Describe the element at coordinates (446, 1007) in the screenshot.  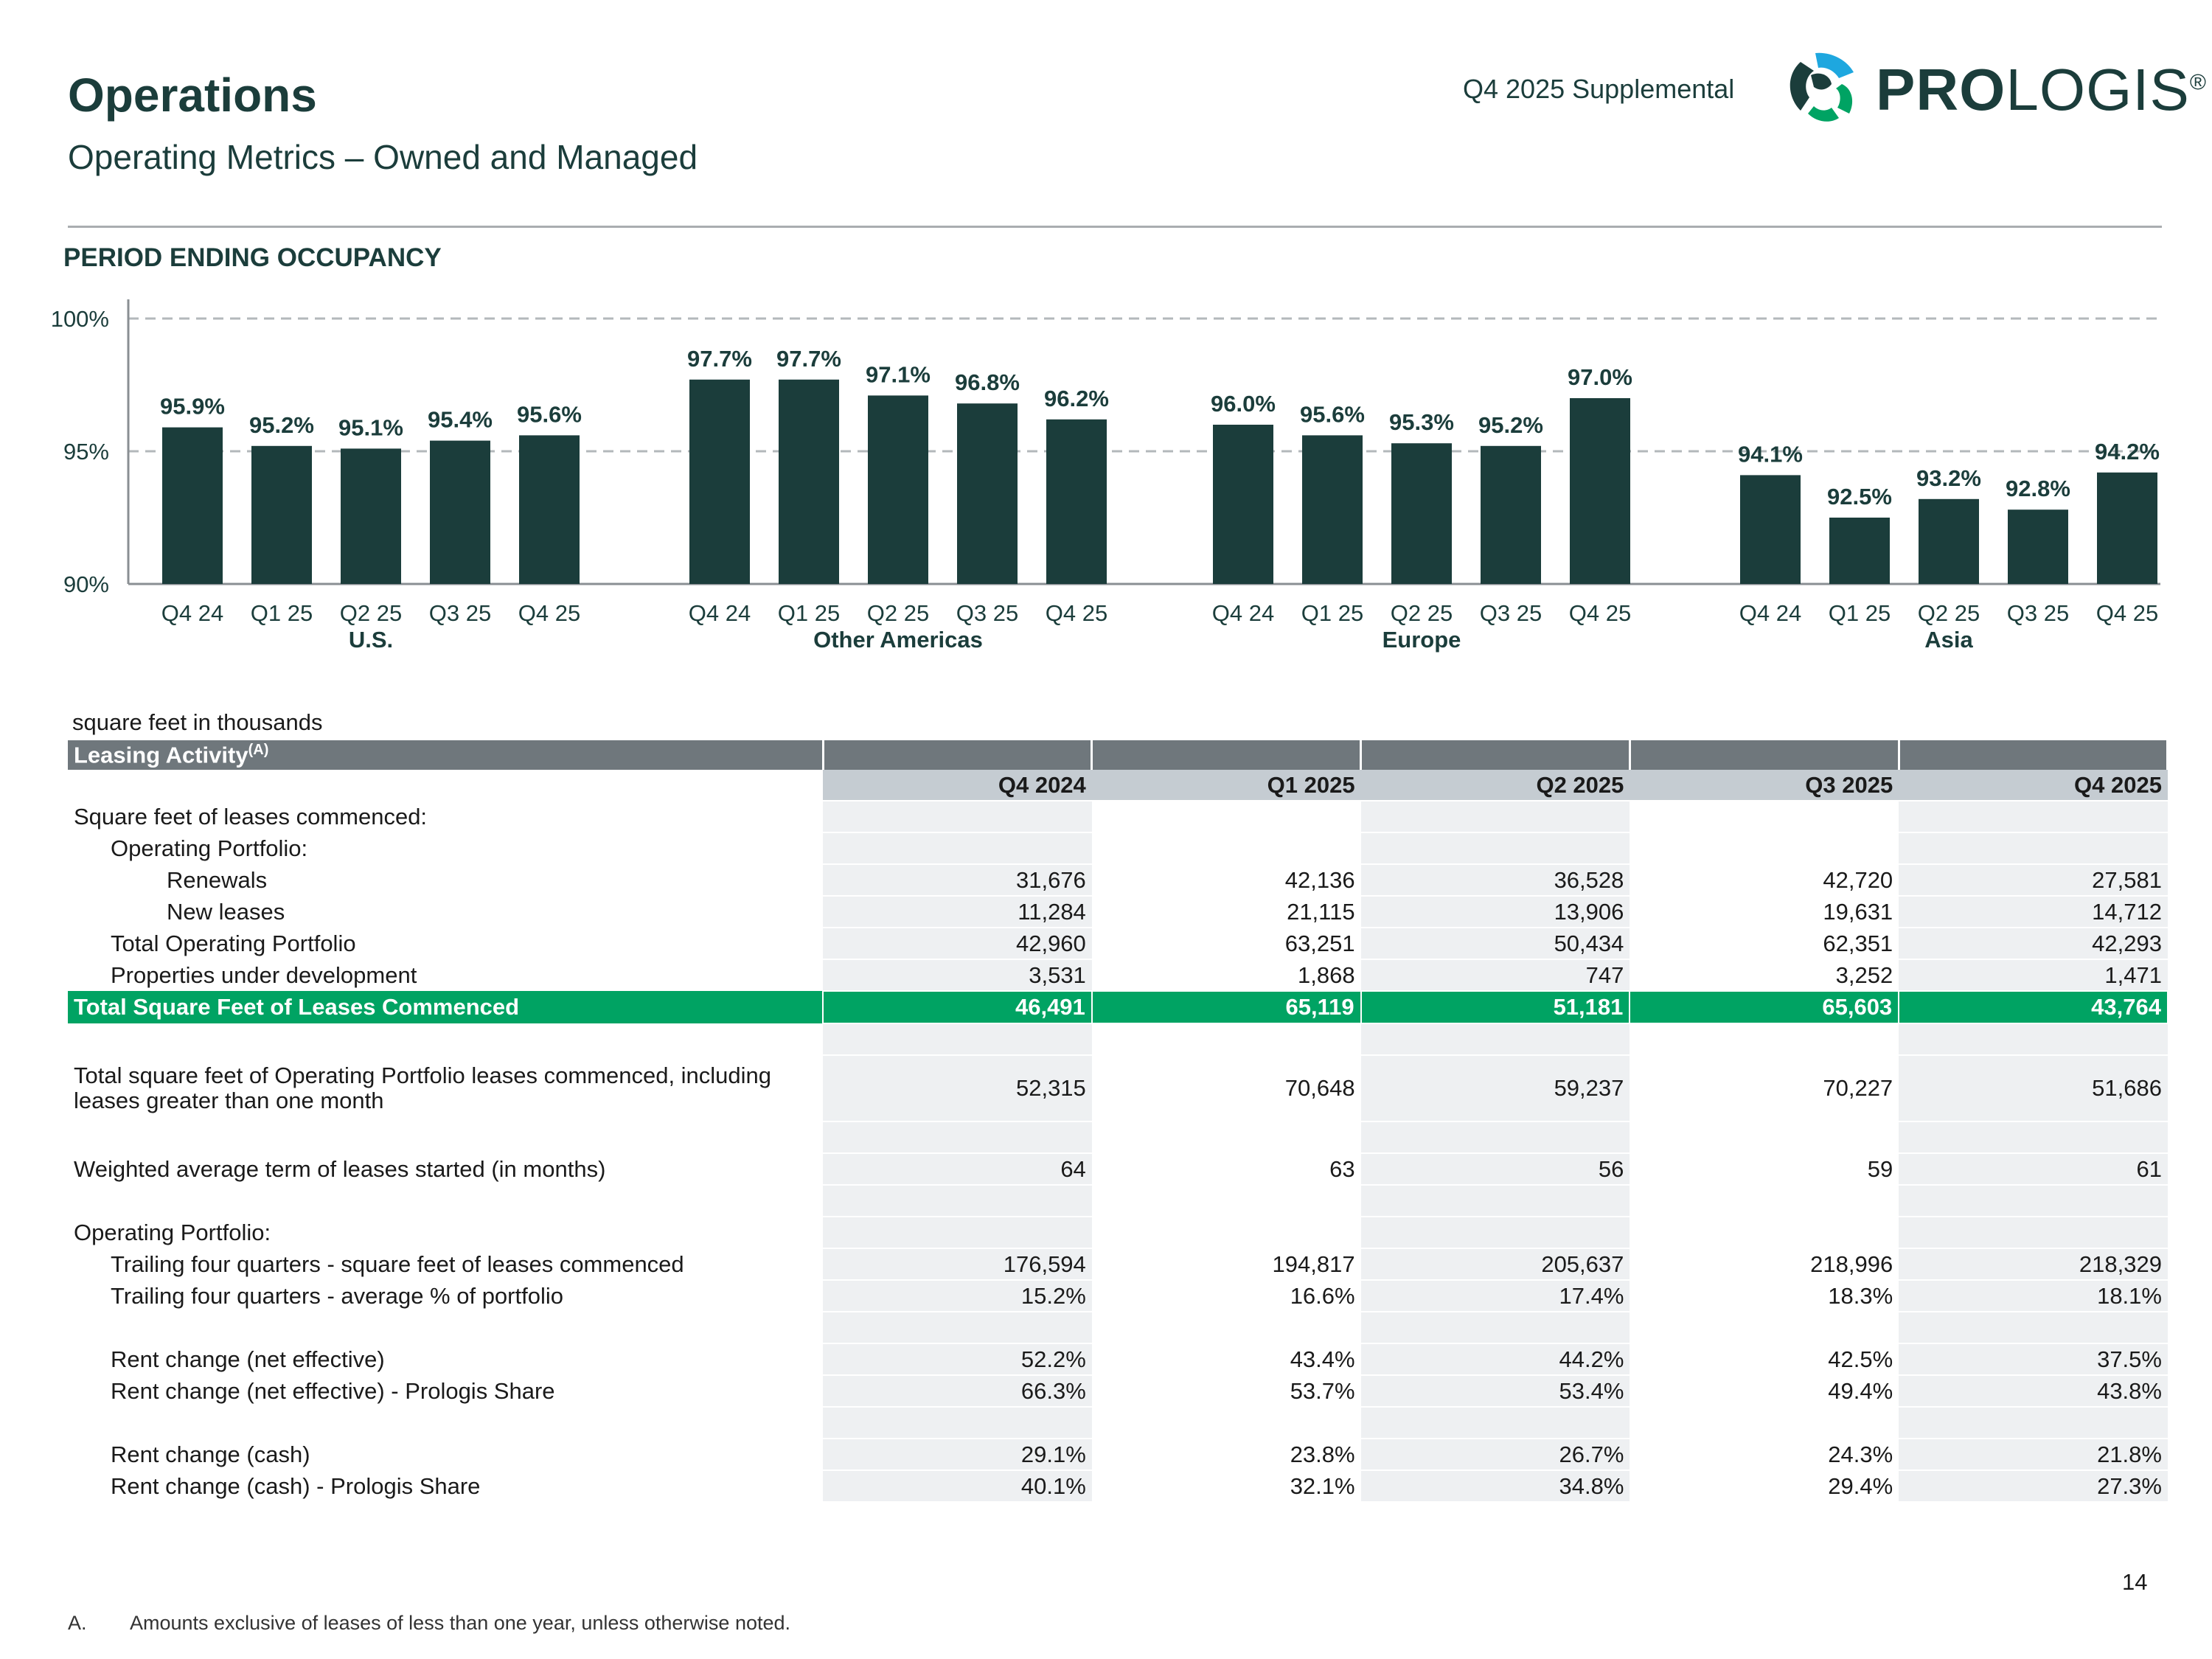
I see `row-label: Total Square Feet of Leases Commenced` at that location.